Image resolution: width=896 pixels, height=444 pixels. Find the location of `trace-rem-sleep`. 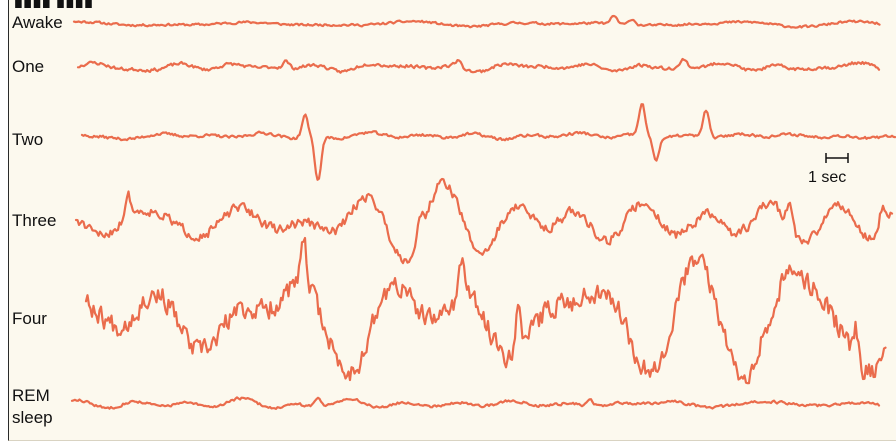

trace-rem-sleep is located at coordinates (475, 403).